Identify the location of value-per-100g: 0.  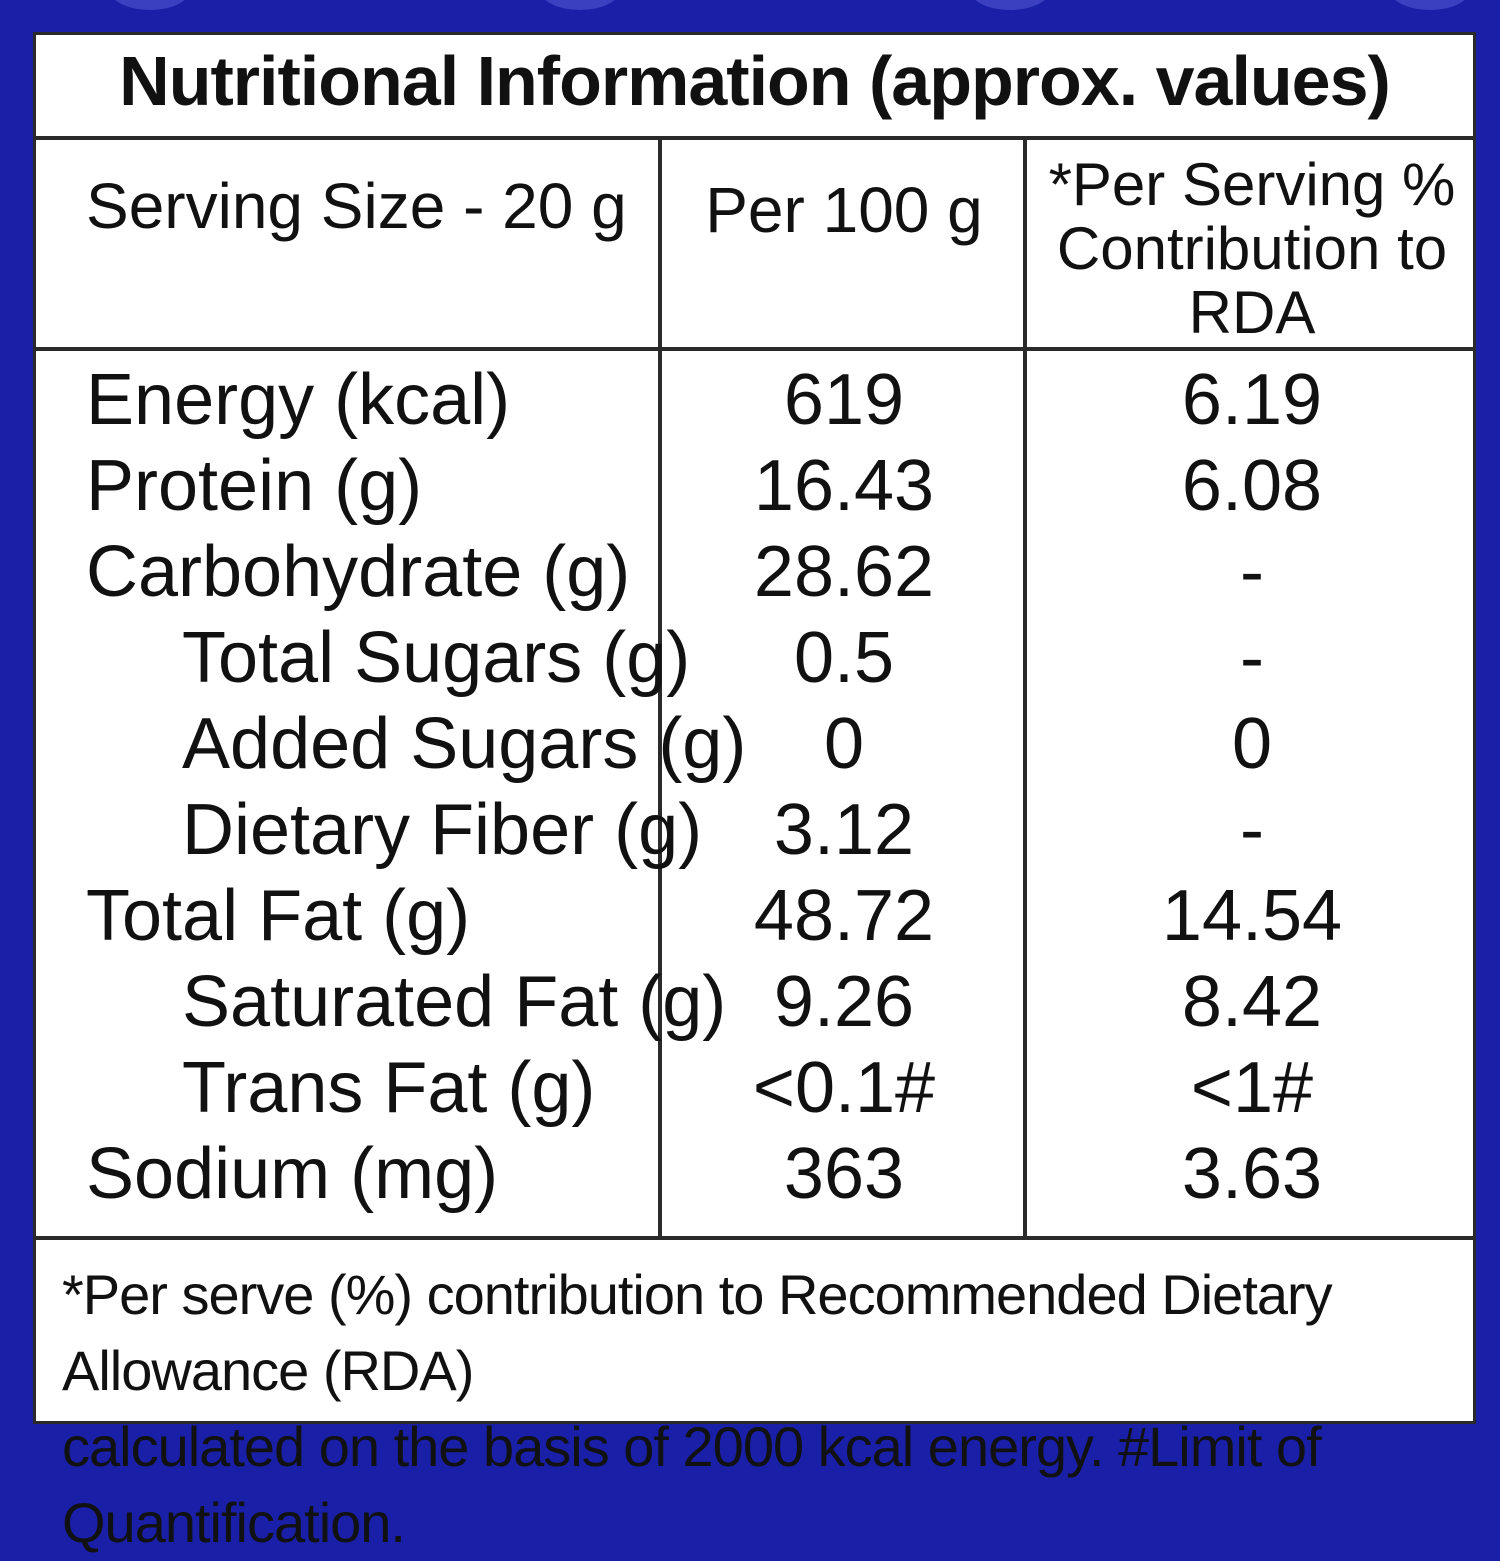
(844, 744).